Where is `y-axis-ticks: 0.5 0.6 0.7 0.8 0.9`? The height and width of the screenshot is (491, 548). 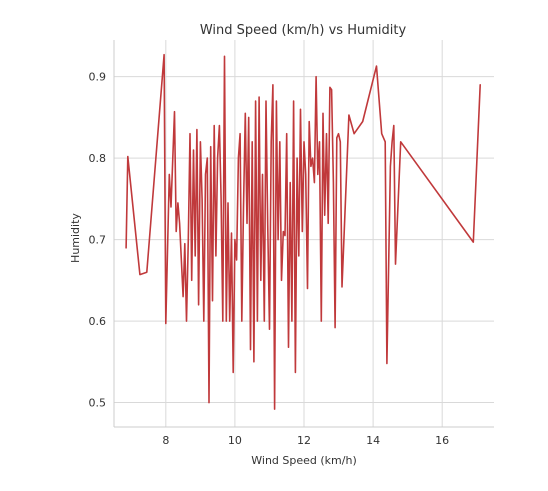 y-axis-ticks: 0.5 0.6 0.7 0.8 0.9 is located at coordinates (98, 240).